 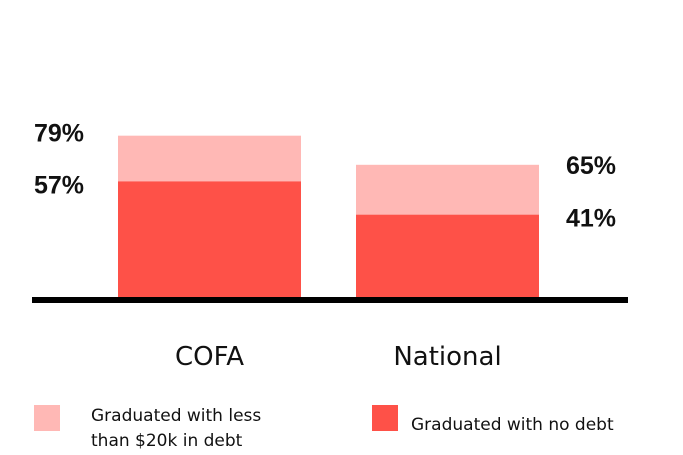 I want to click on data-label-cofa-less-than-20k: 79%, so click(x=59, y=134).